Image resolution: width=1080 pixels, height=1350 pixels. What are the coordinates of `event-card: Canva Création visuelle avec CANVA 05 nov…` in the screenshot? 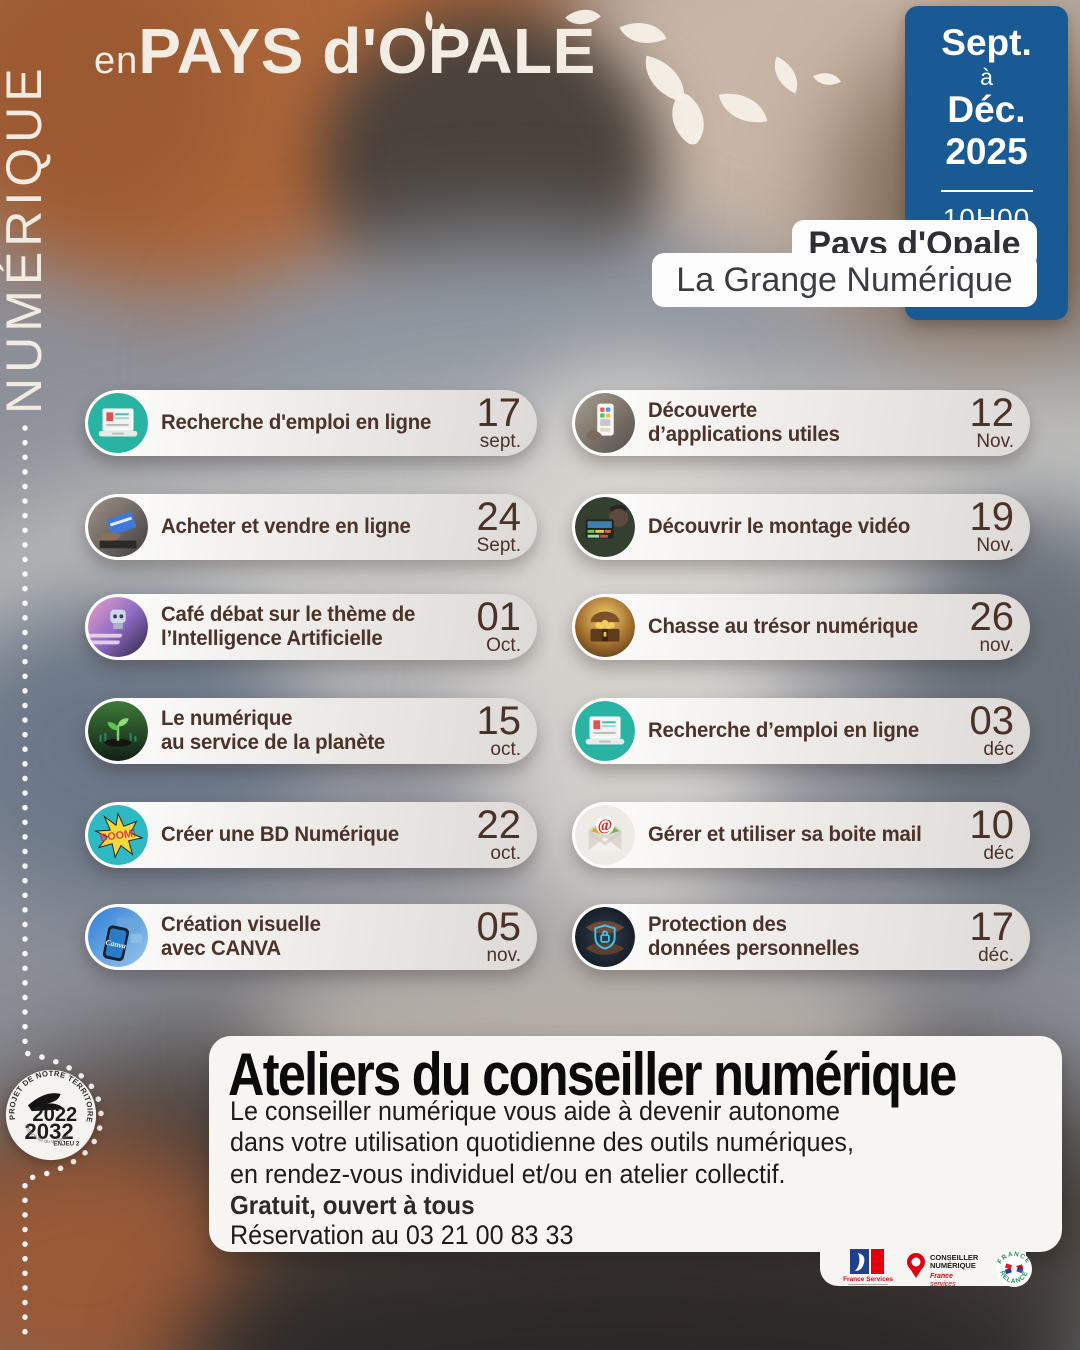 It's located at (311, 937).